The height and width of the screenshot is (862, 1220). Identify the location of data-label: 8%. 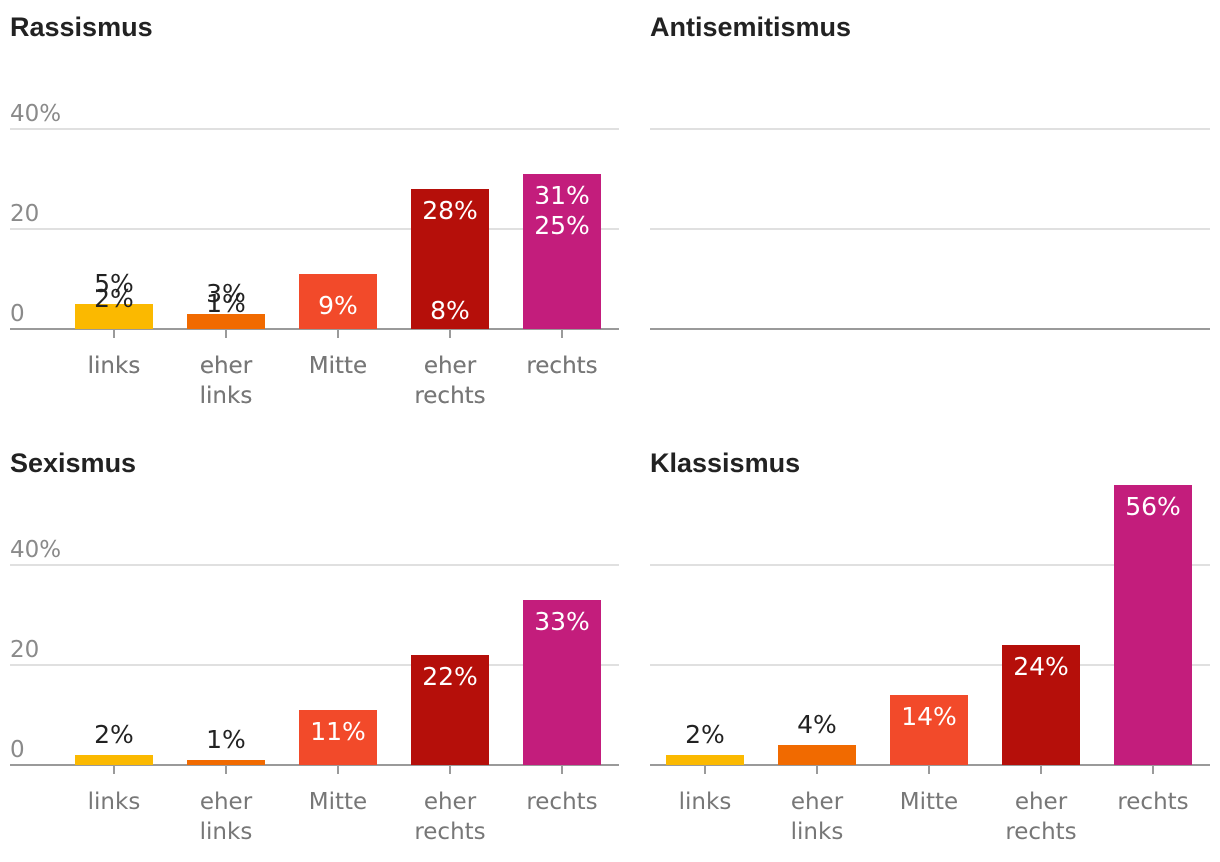
(450, 310).